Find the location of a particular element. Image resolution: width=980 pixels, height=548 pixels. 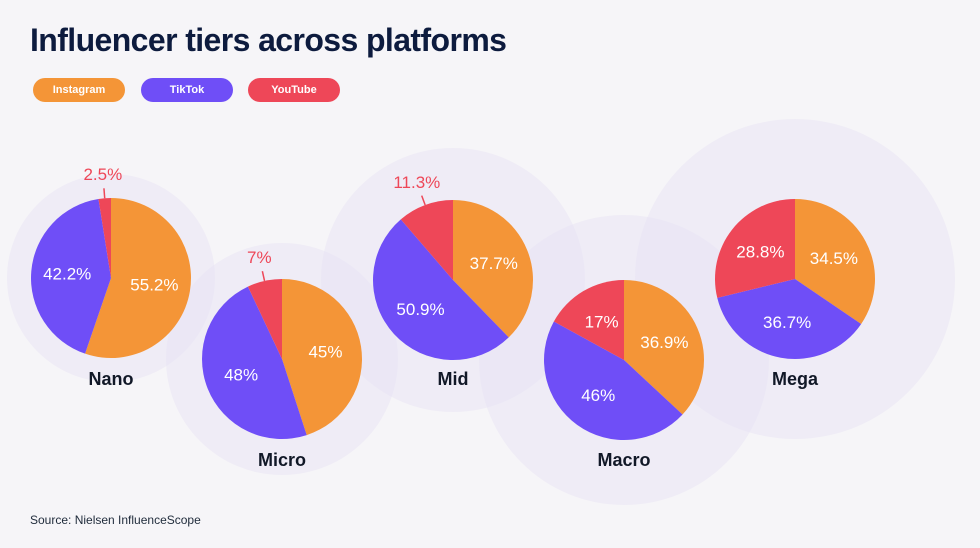

data-label-mid-tiktok: 50.9% is located at coordinates (420, 309).